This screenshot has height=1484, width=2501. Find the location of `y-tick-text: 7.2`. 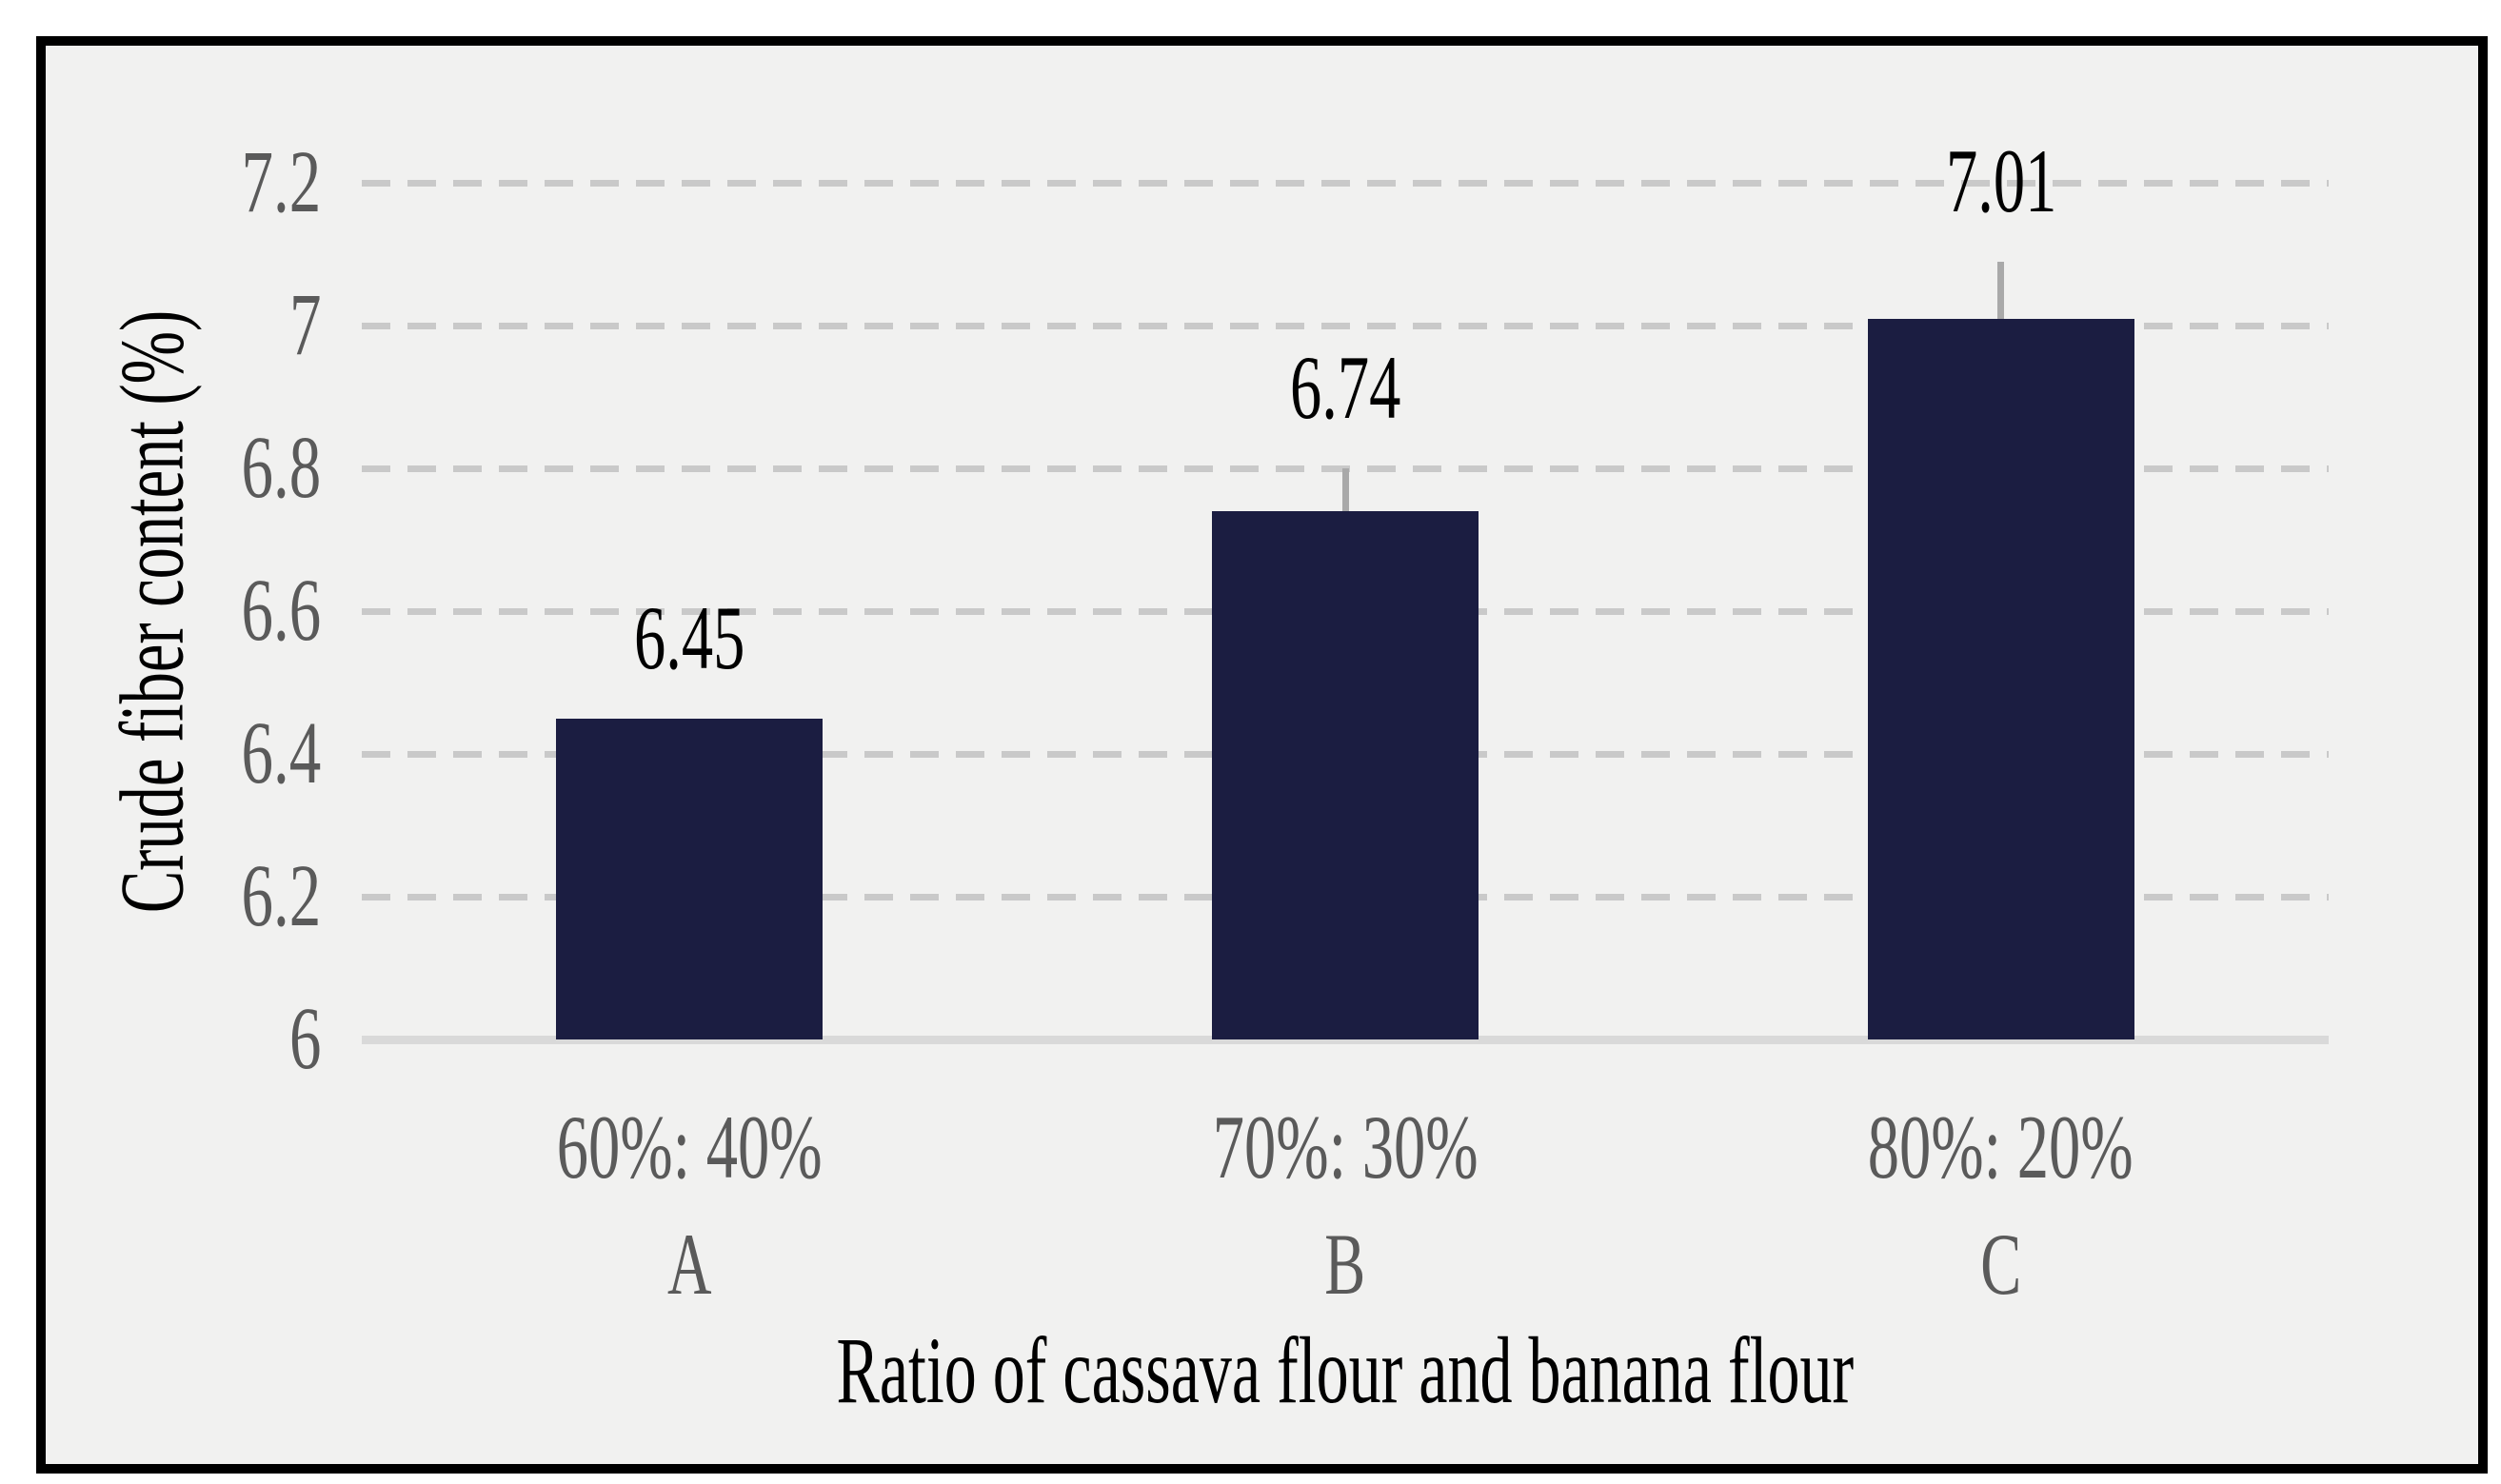

y-tick-text: 7.2 is located at coordinates (281, 182).